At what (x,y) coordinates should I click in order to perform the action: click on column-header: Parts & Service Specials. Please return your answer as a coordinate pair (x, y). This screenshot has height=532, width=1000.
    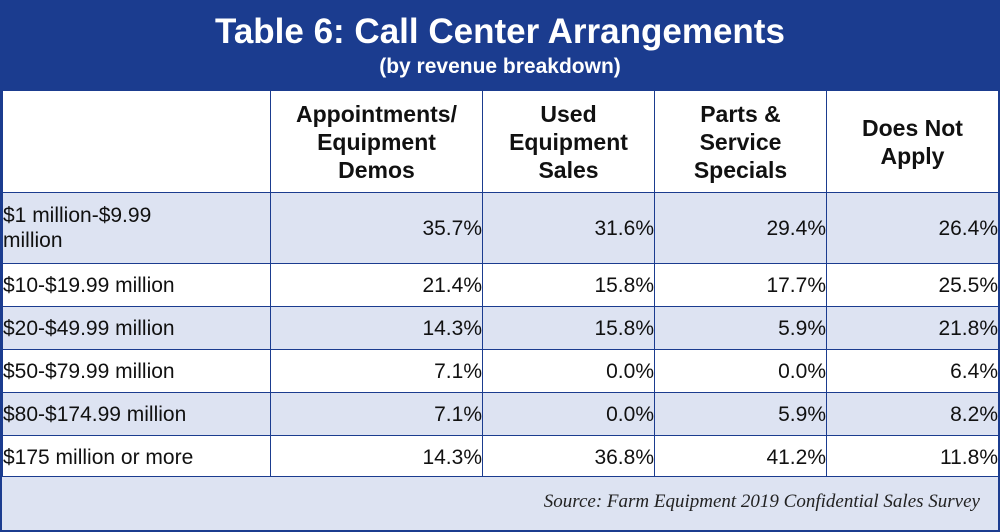
    Looking at the image, I should click on (740, 141).